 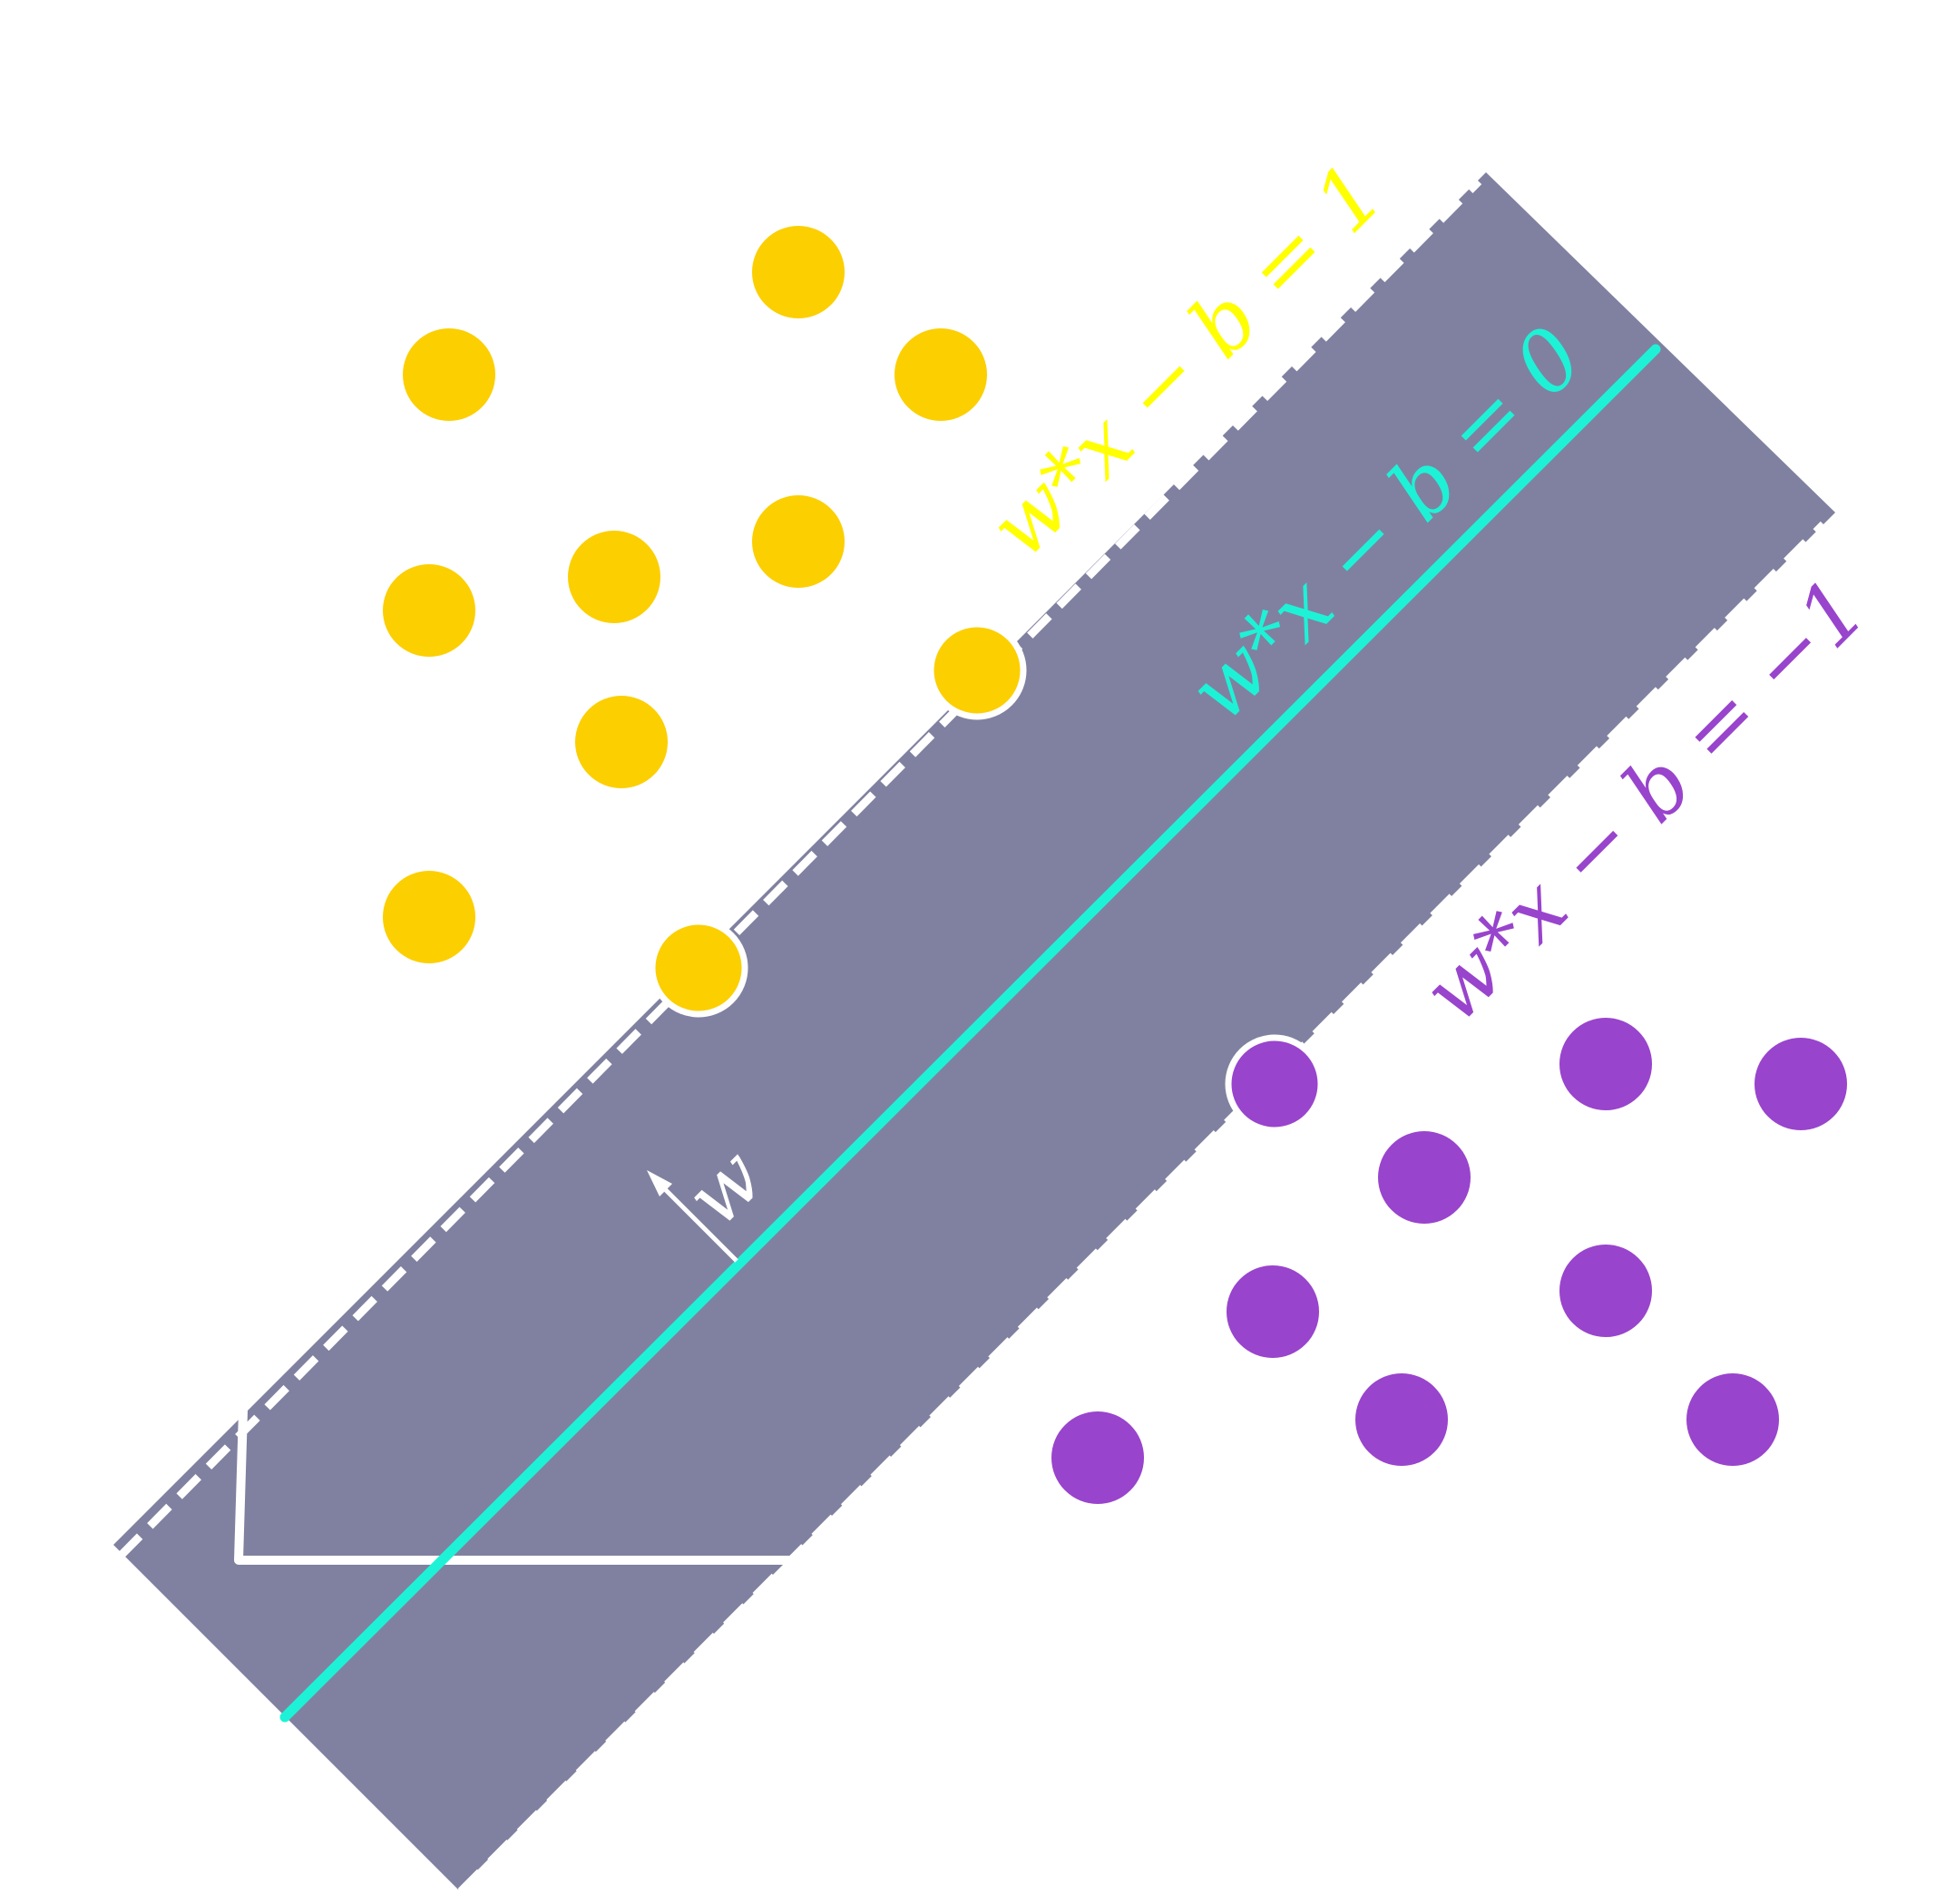 I want to click on right-angle-marker, so click(x=513, y=1488).